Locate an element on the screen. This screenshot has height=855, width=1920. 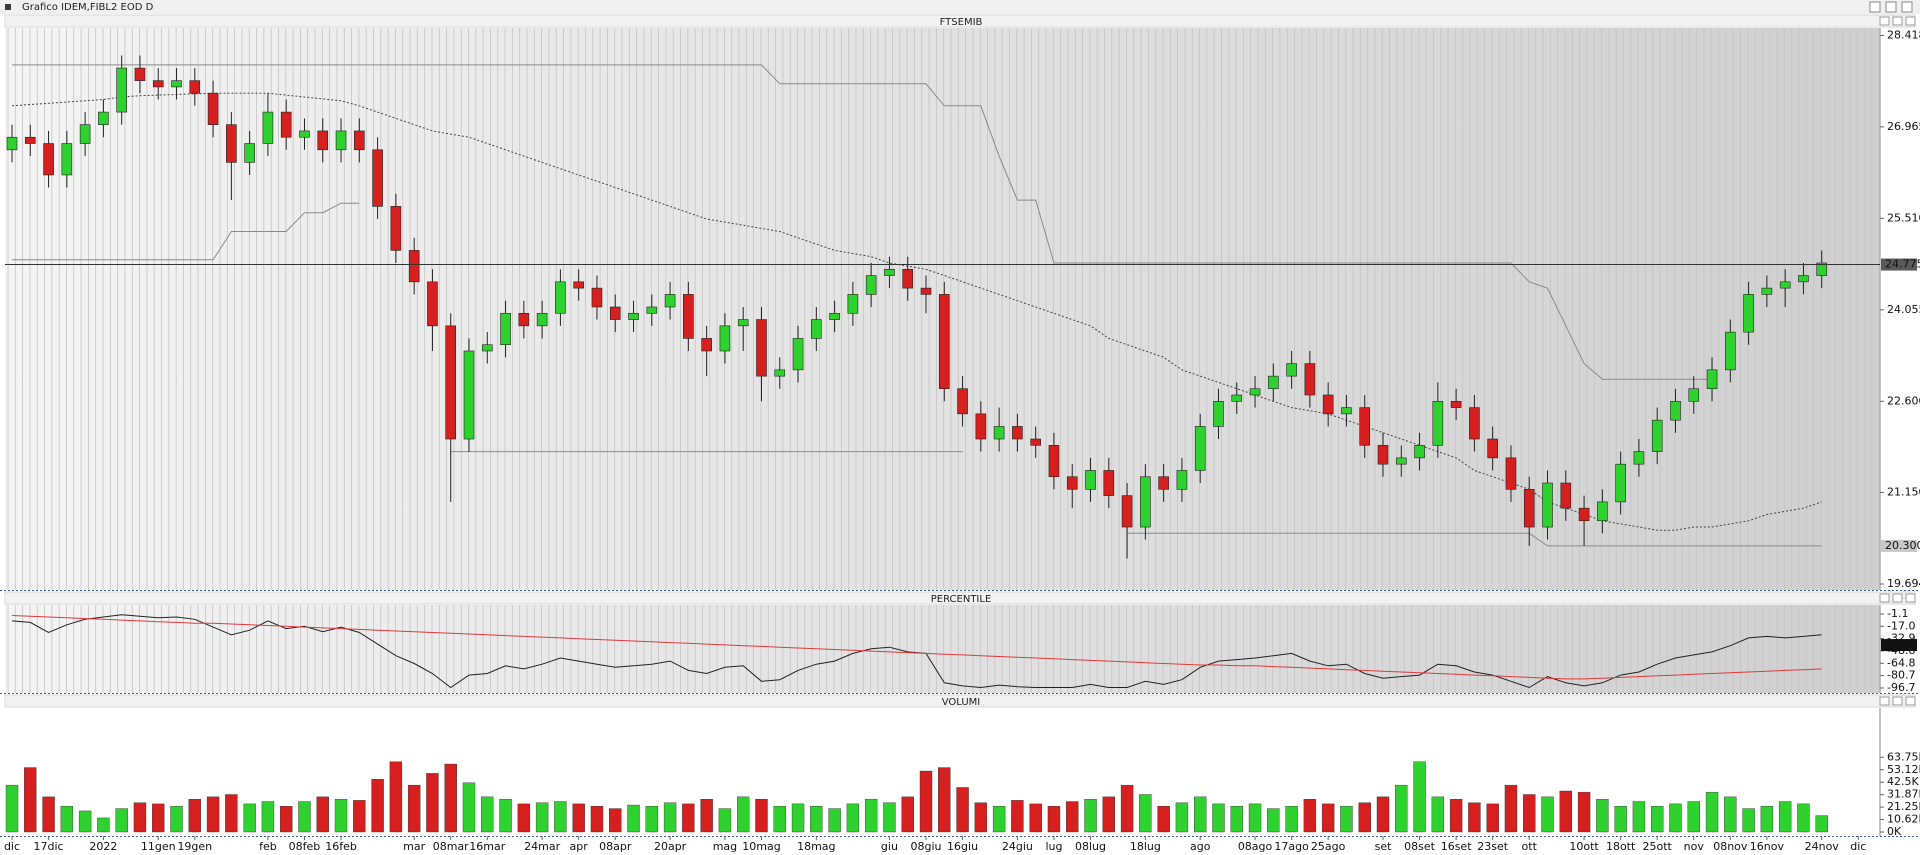
y-tick-label: 22.600 is located at coordinates (1903, 400).